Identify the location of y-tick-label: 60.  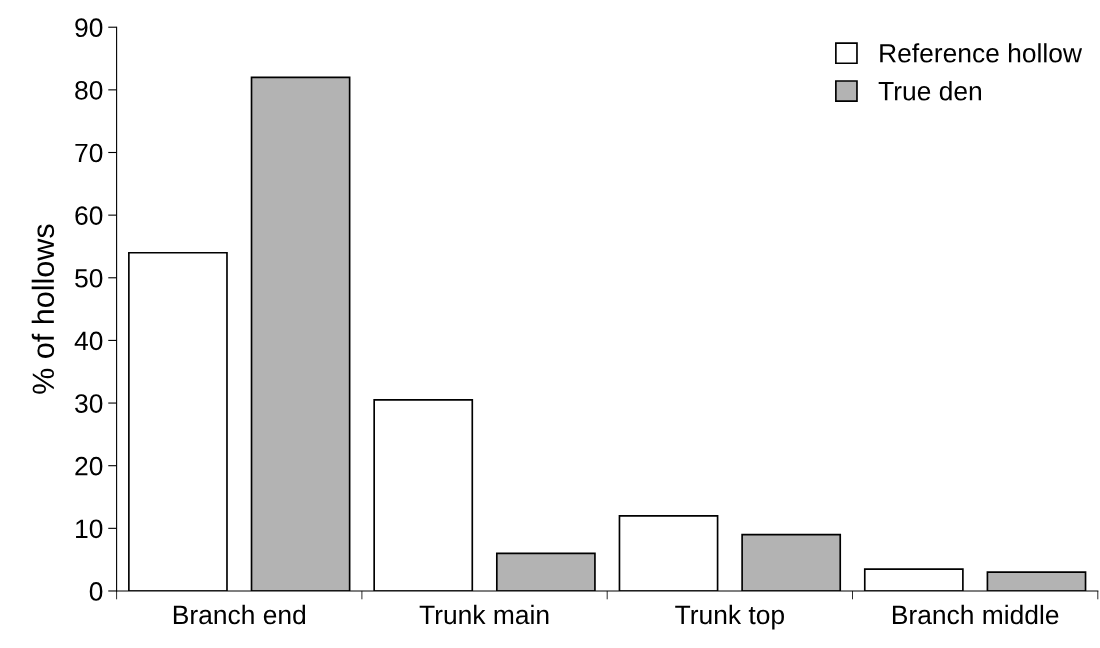
(89, 215).